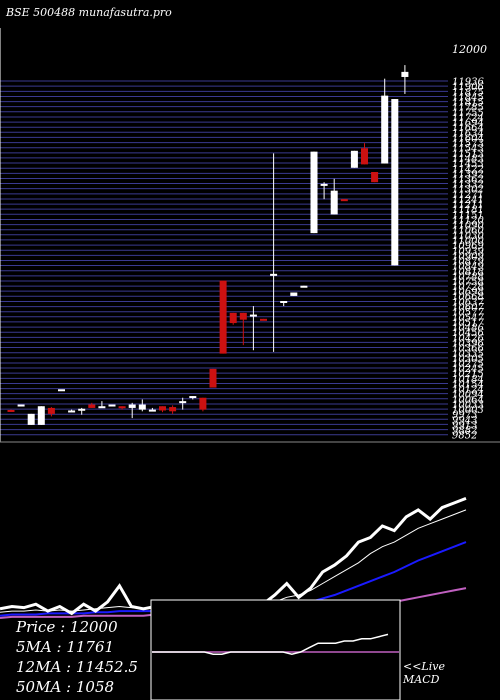 Image resolution: width=500 pixels, height=700 pixels. What do you see at coordinates (464, 425) in the screenshot?
I see `tick-label: 9913` at bounding box center [464, 425].